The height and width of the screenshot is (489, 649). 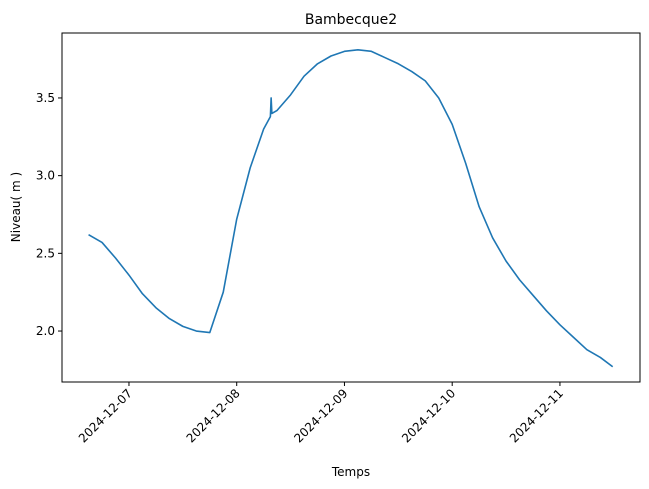 I want to click on y-tick-label: 2.0, so click(x=45, y=331).